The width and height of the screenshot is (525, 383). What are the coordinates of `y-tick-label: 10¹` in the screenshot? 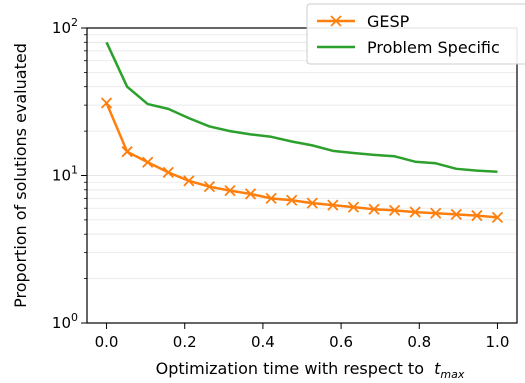 It's located at (65, 174).